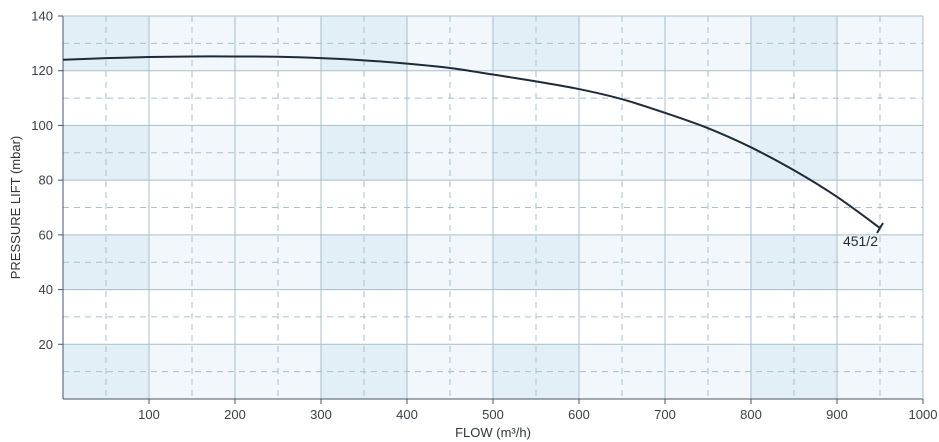 This screenshot has width=939, height=442. Describe the element at coordinates (46, 180) in the screenshot. I see `y-tick-label: 80` at that location.